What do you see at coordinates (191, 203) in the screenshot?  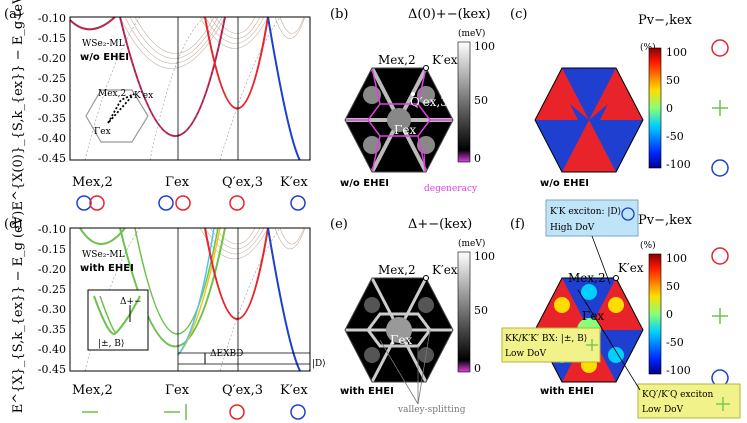 I see `panel-a-polarization-icons` at bounding box center [191, 203].